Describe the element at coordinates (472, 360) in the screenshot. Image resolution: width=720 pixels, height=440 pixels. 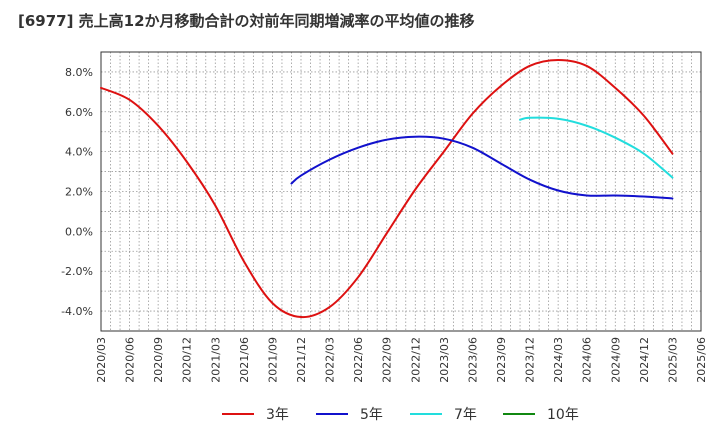
I see `x-tick-label: 2023/06` at that location.